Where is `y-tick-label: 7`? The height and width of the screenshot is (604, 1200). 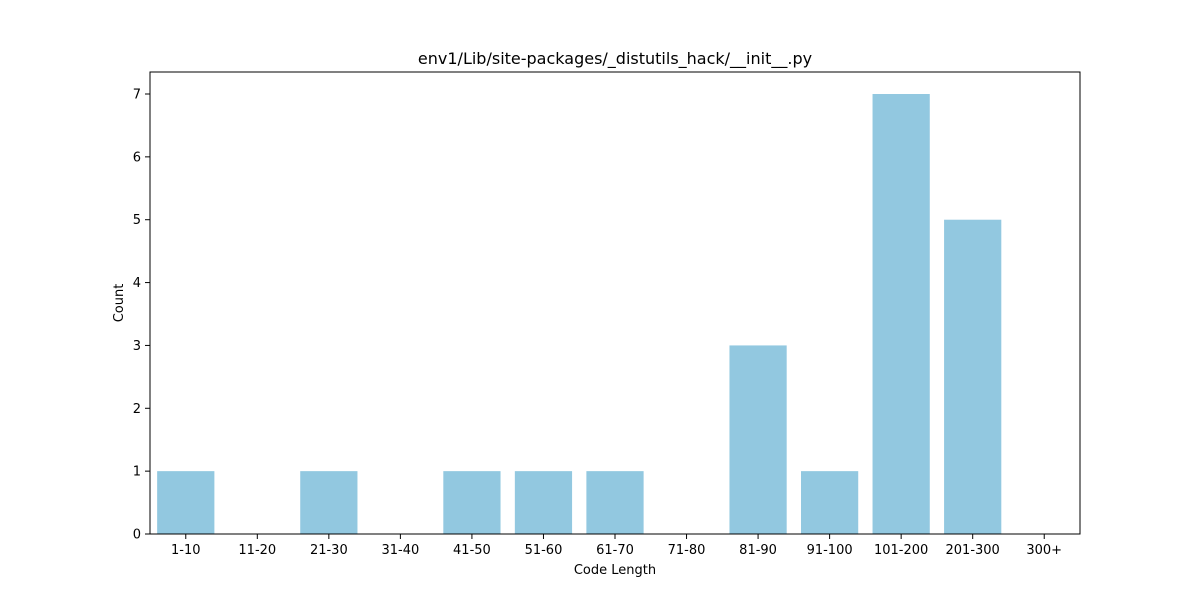
y-tick-label: 7 is located at coordinates (137, 95).